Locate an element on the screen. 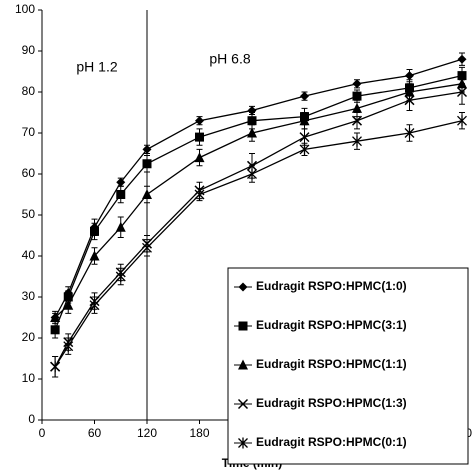  x-tick-label: 60 is located at coordinates (95, 433).